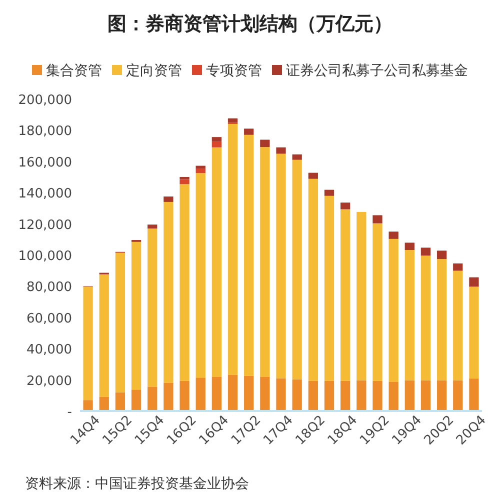 This screenshot has height=500, width=500. Describe the element at coordinates (49, 350) in the screenshot. I see `y-tick-label: 40,000` at that location.